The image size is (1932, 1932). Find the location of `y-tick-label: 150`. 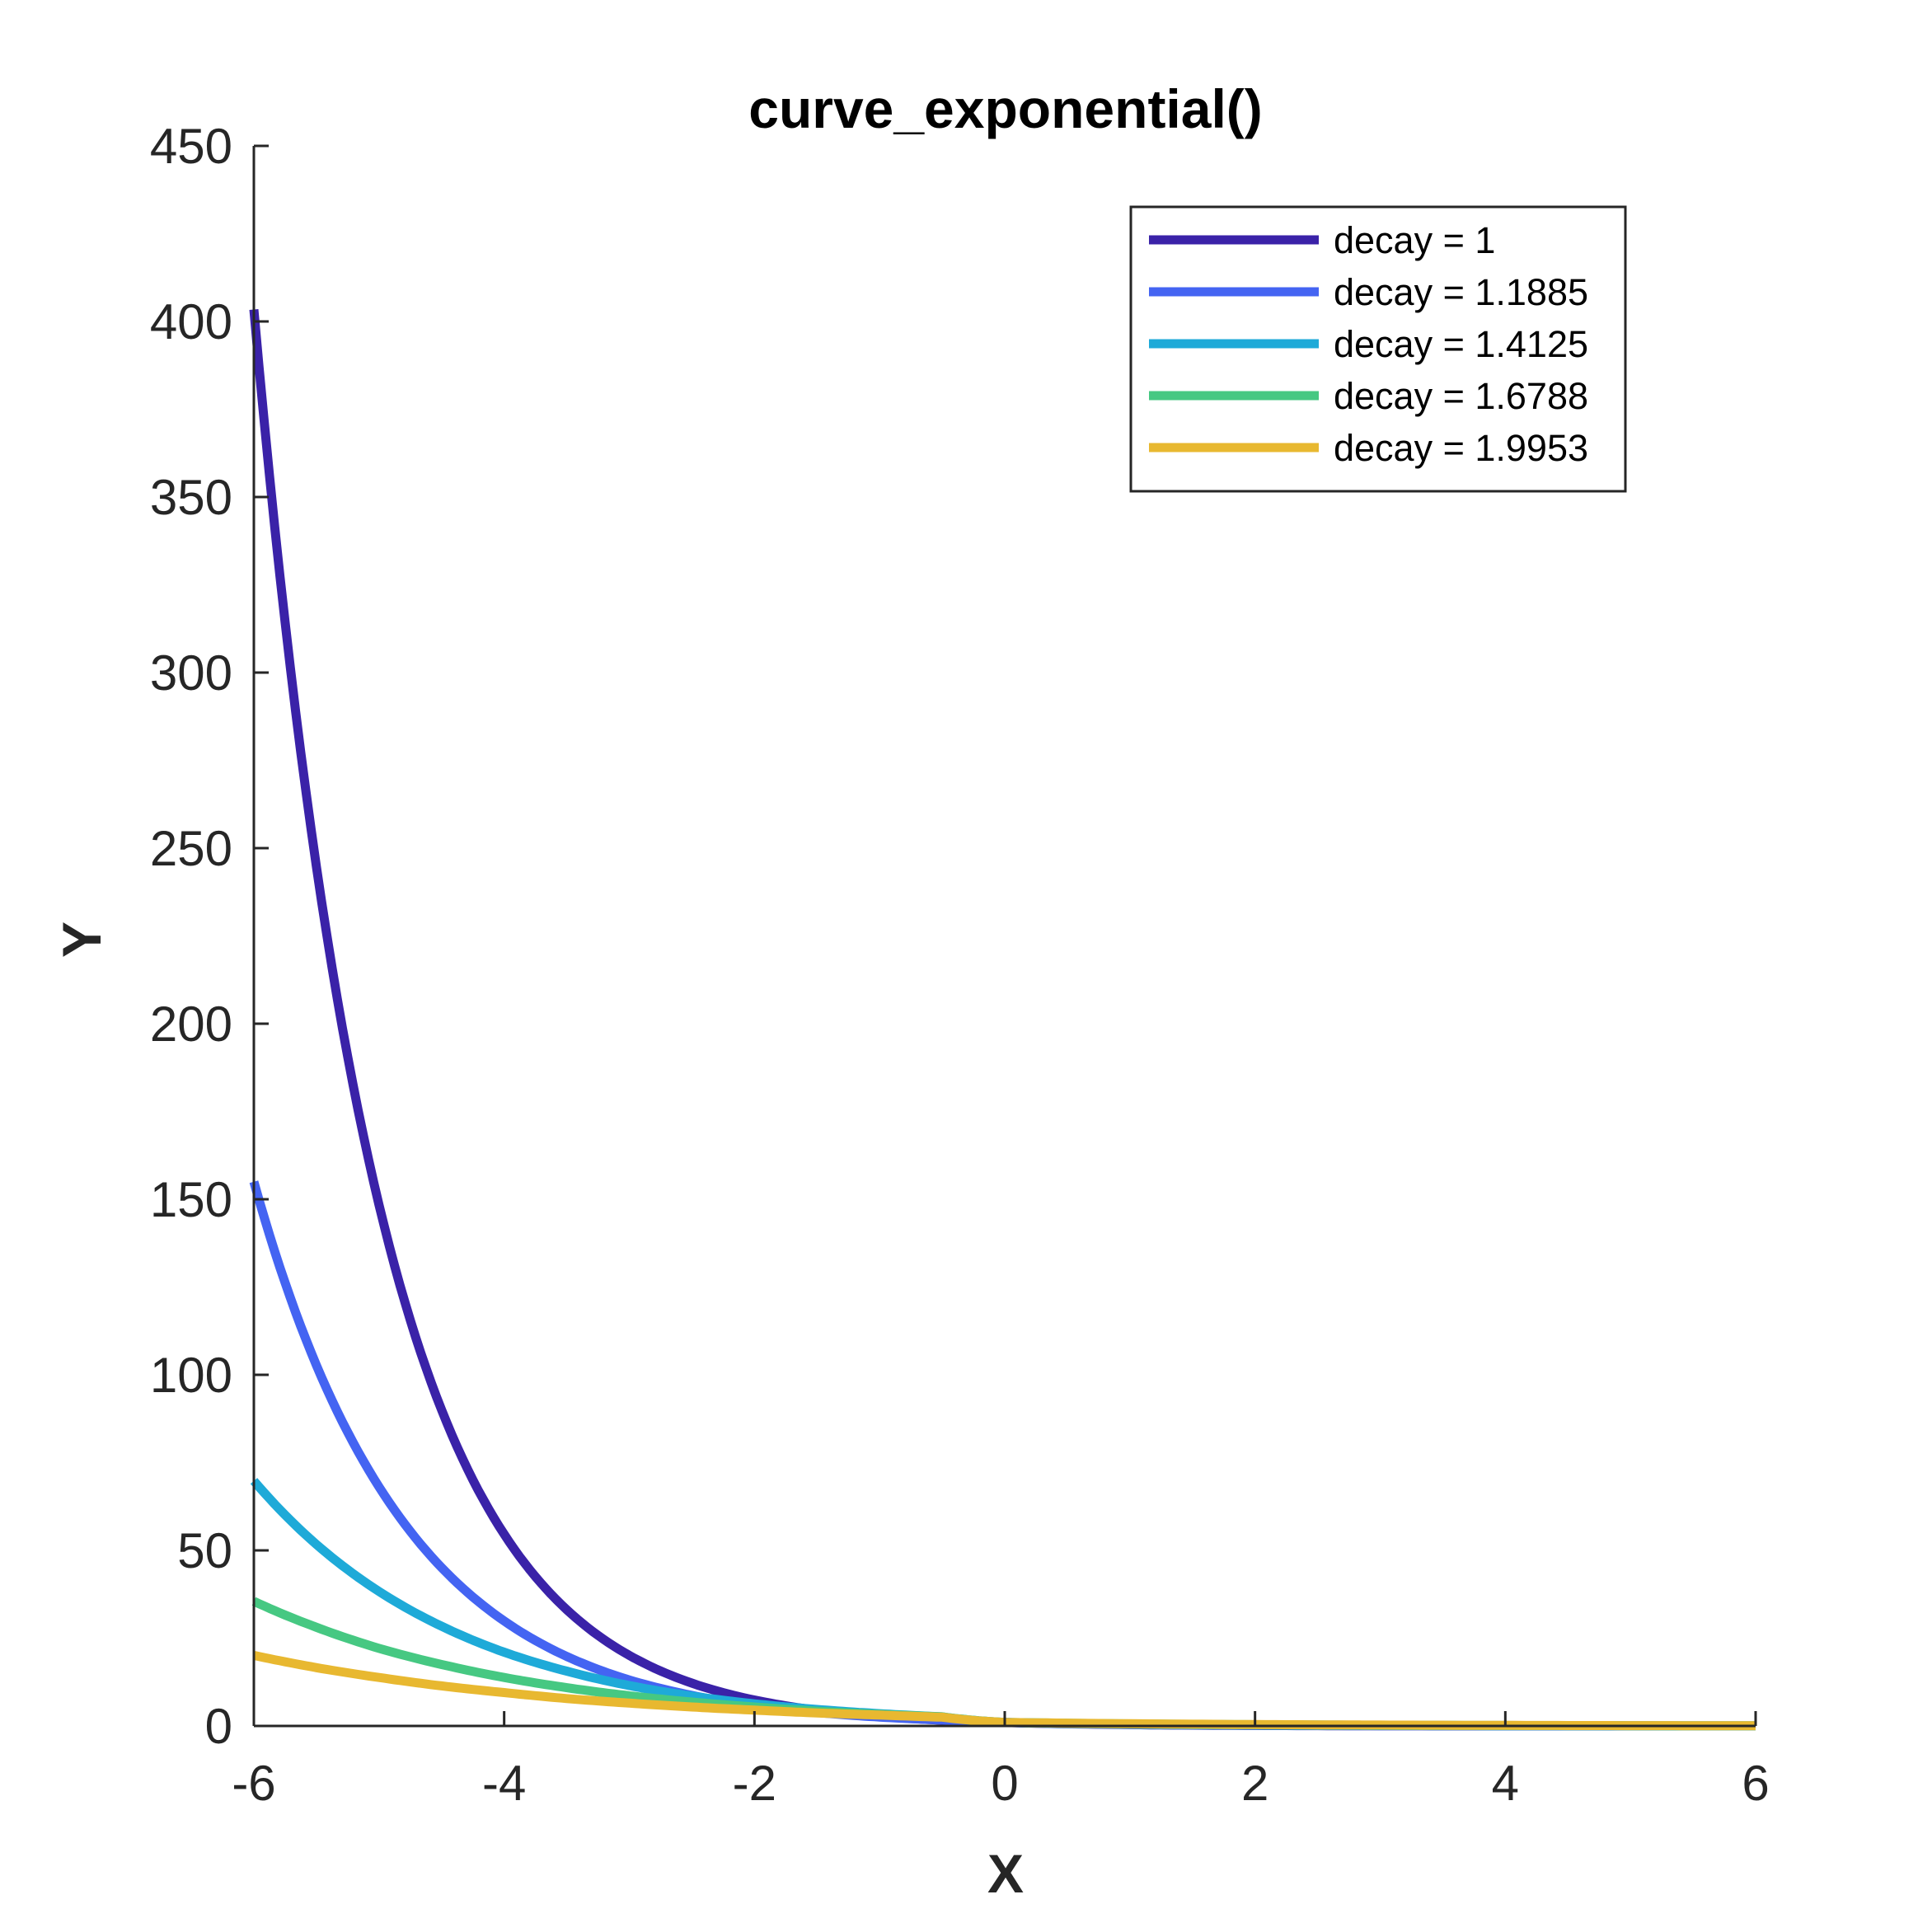

y-tick-label: 150 is located at coordinates (191, 1199).